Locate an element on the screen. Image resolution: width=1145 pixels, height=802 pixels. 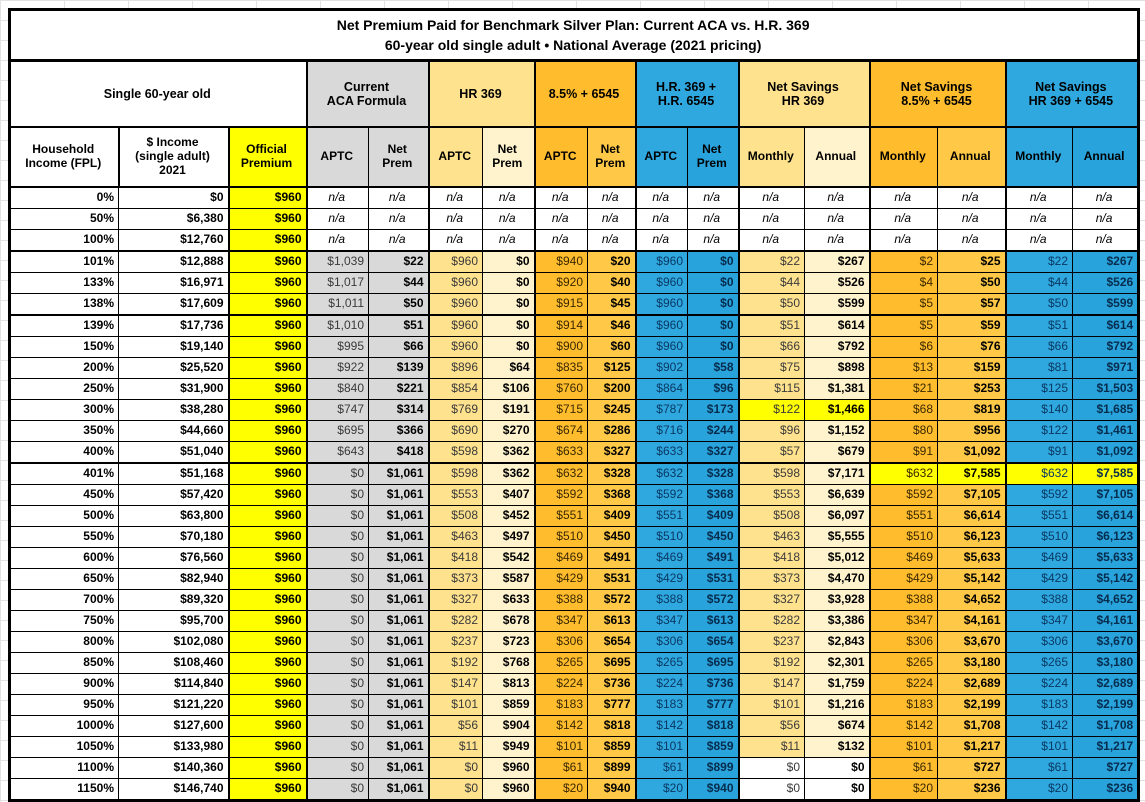
cell-aca-aptc: $747 is located at coordinates (337, 410).